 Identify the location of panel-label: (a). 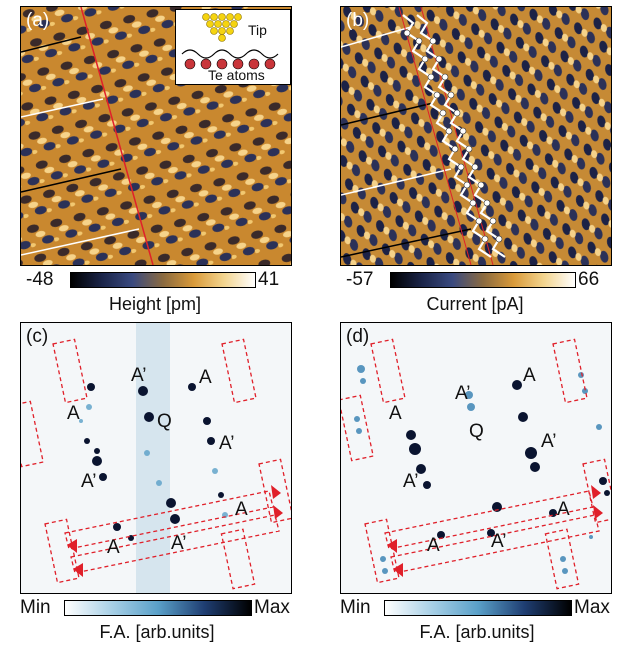
(38, 20).